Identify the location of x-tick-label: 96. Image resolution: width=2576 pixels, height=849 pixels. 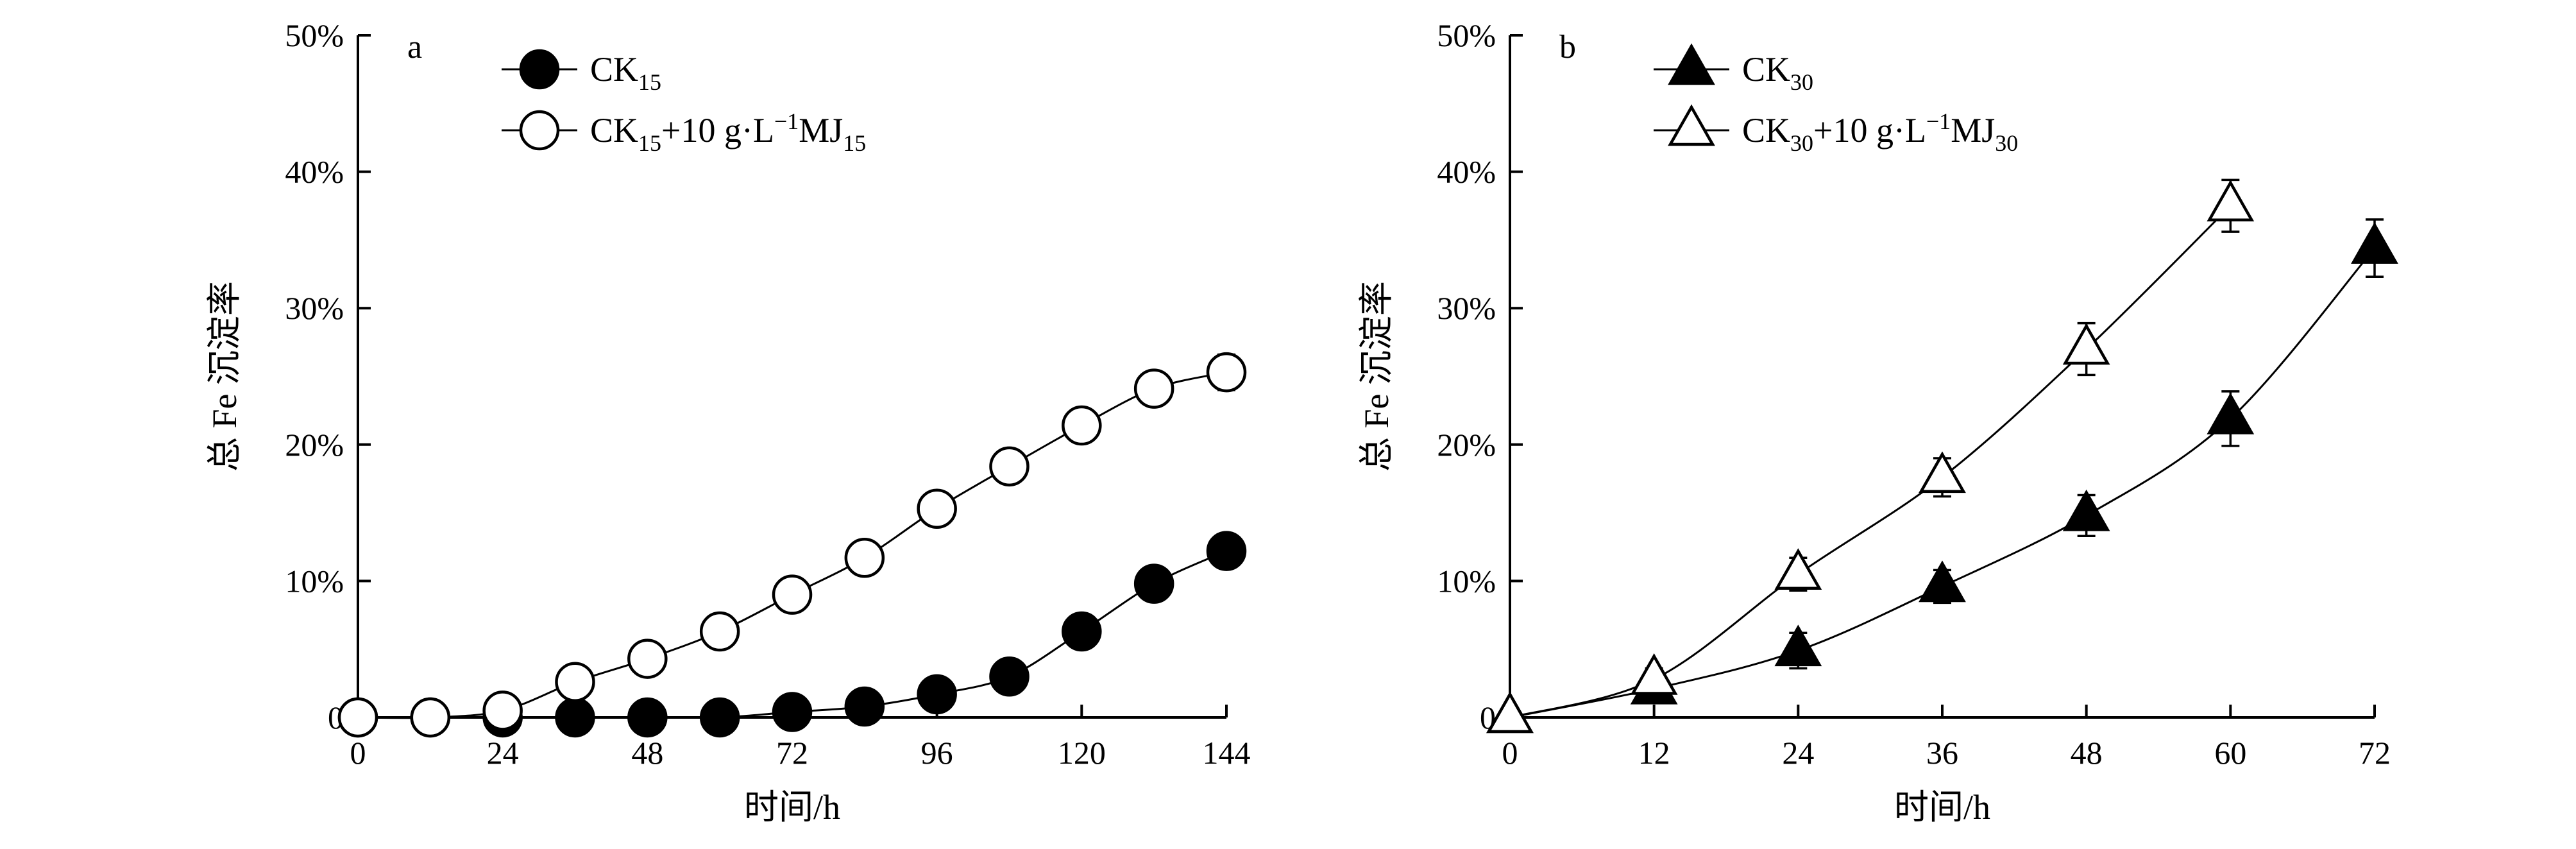
(937, 753).